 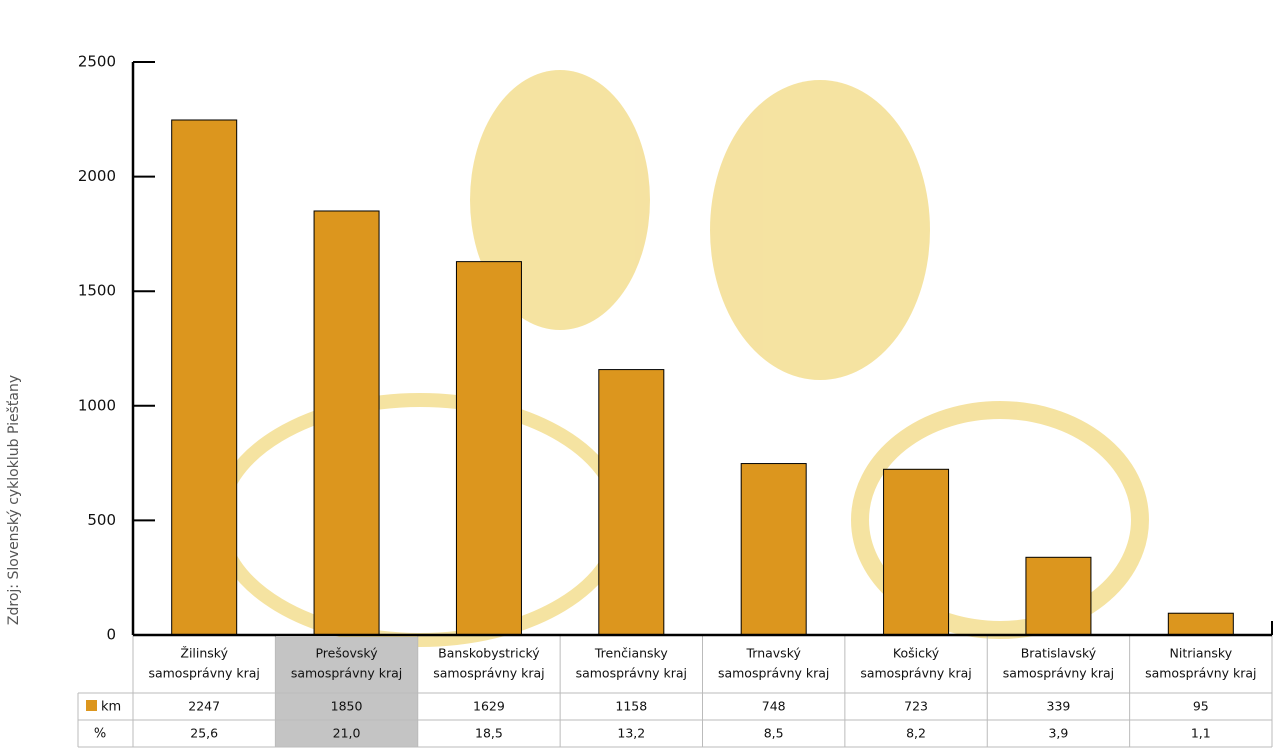 What do you see at coordinates (1201, 706) in the screenshot?
I see `table-value: 95` at bounding box center [1201, 706].